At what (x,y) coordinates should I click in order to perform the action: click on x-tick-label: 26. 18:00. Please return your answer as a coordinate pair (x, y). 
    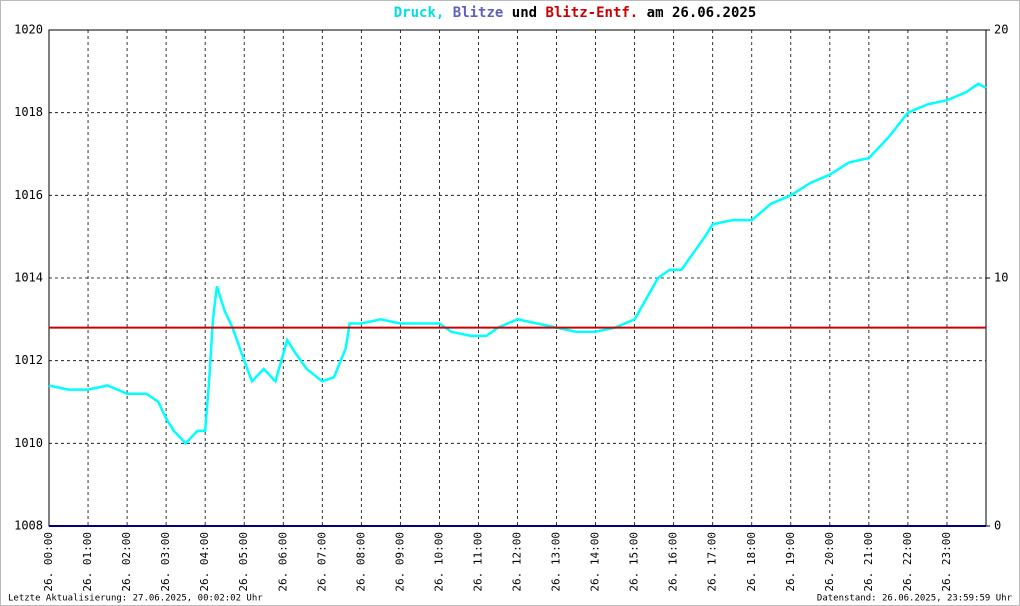
    Looking at the image, I should click on (751, 562).